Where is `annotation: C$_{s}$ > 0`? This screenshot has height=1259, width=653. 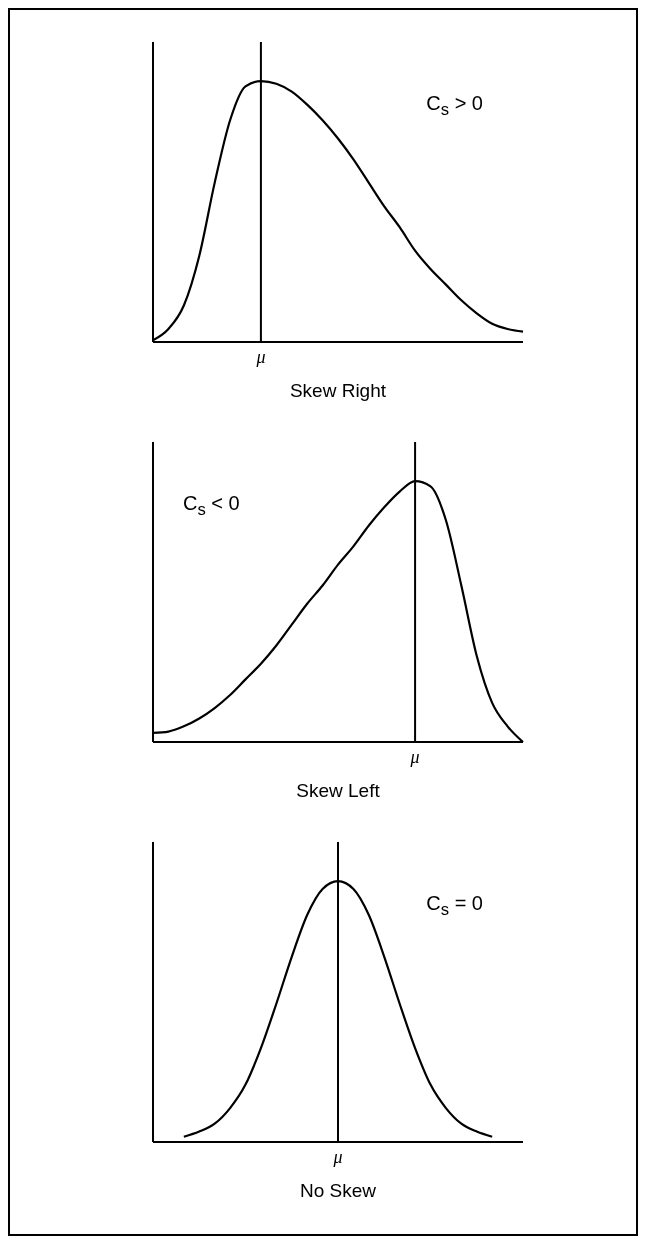
annotation: C$_{s}$ > 0 is located at coordinates (454, 106).